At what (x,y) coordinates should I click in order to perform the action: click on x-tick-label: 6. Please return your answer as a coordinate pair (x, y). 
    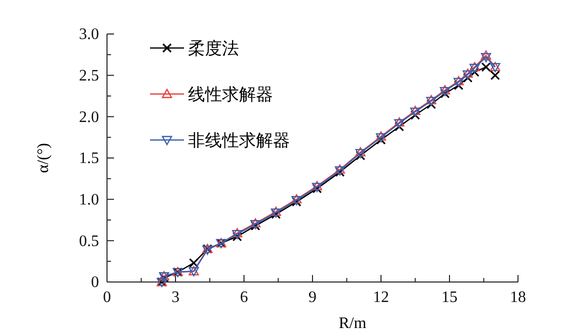
    Looking at the image, I should click on (244, 297).